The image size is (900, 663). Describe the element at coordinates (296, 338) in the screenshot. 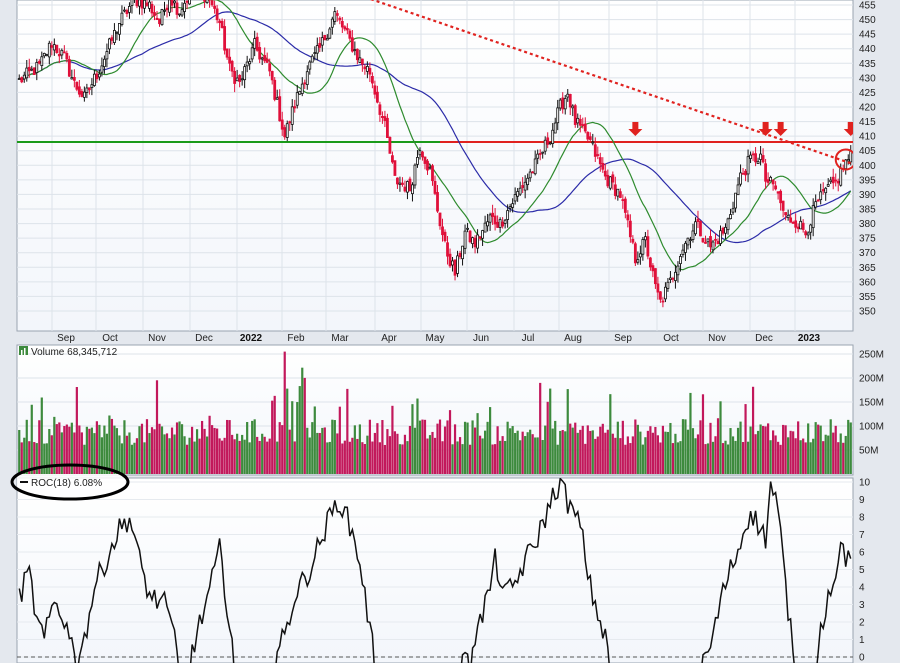

I see `date-tick-label: Feb` at that location.